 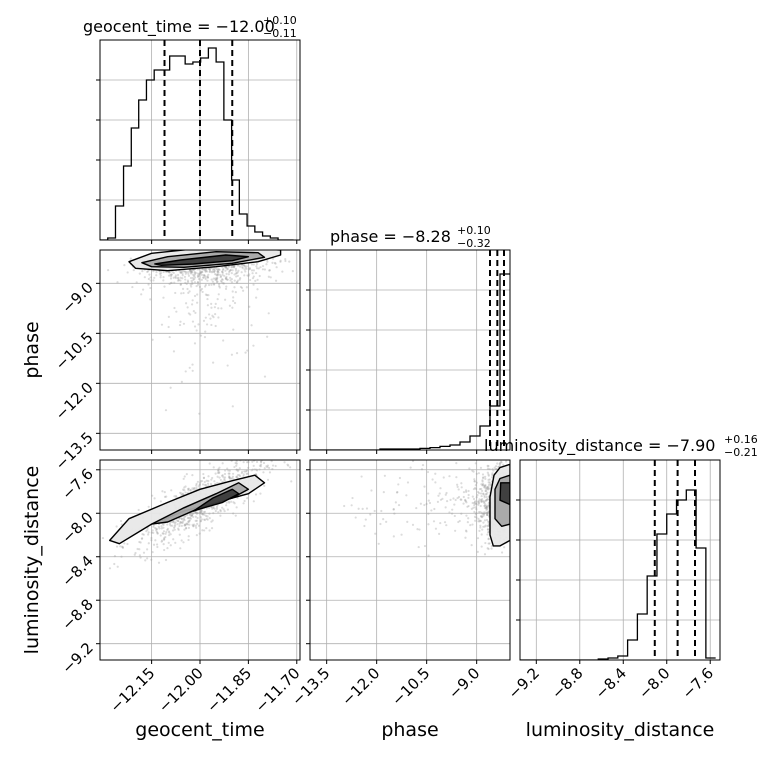 I want to click on scatter-luminosity-distance-vs-geocent-time-xtick-label: −11.85, so click(x=229, y=690).